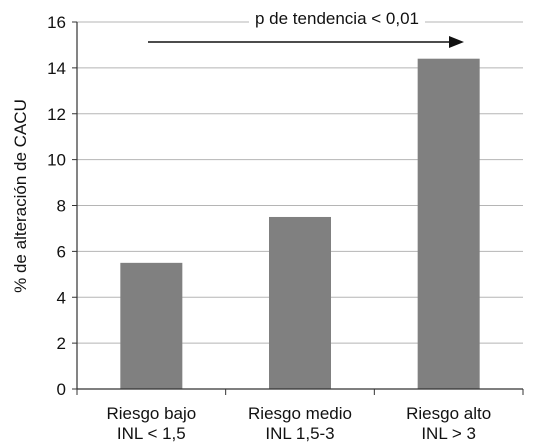 The image size is (537, 444). I want to click on trend-annotation-text: p de tendencia < 0,01, so click(337, 18).